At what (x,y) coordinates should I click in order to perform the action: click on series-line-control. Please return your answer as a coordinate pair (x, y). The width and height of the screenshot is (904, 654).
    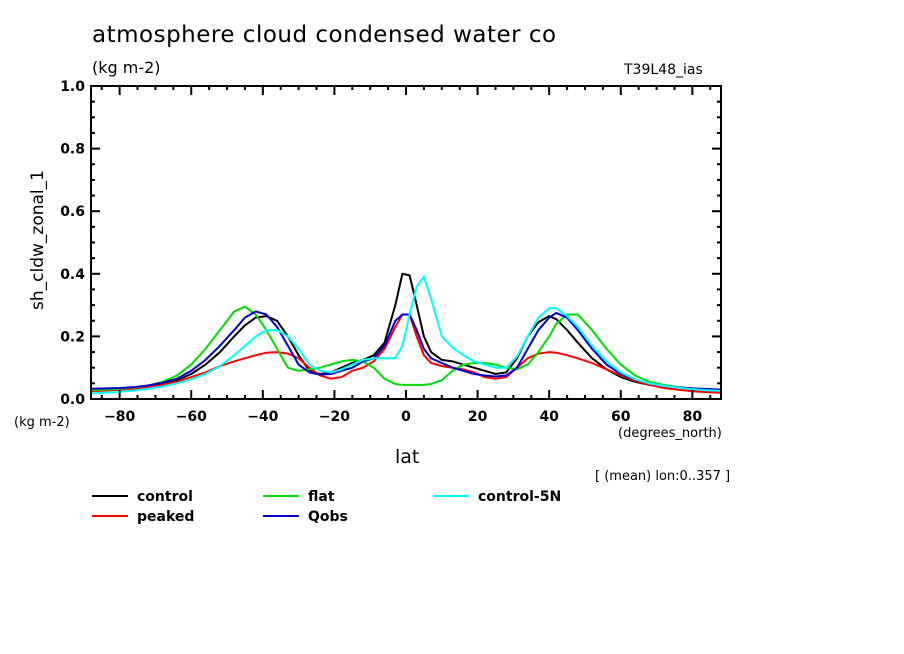
    Looking at the image, I should click on (406, 332).